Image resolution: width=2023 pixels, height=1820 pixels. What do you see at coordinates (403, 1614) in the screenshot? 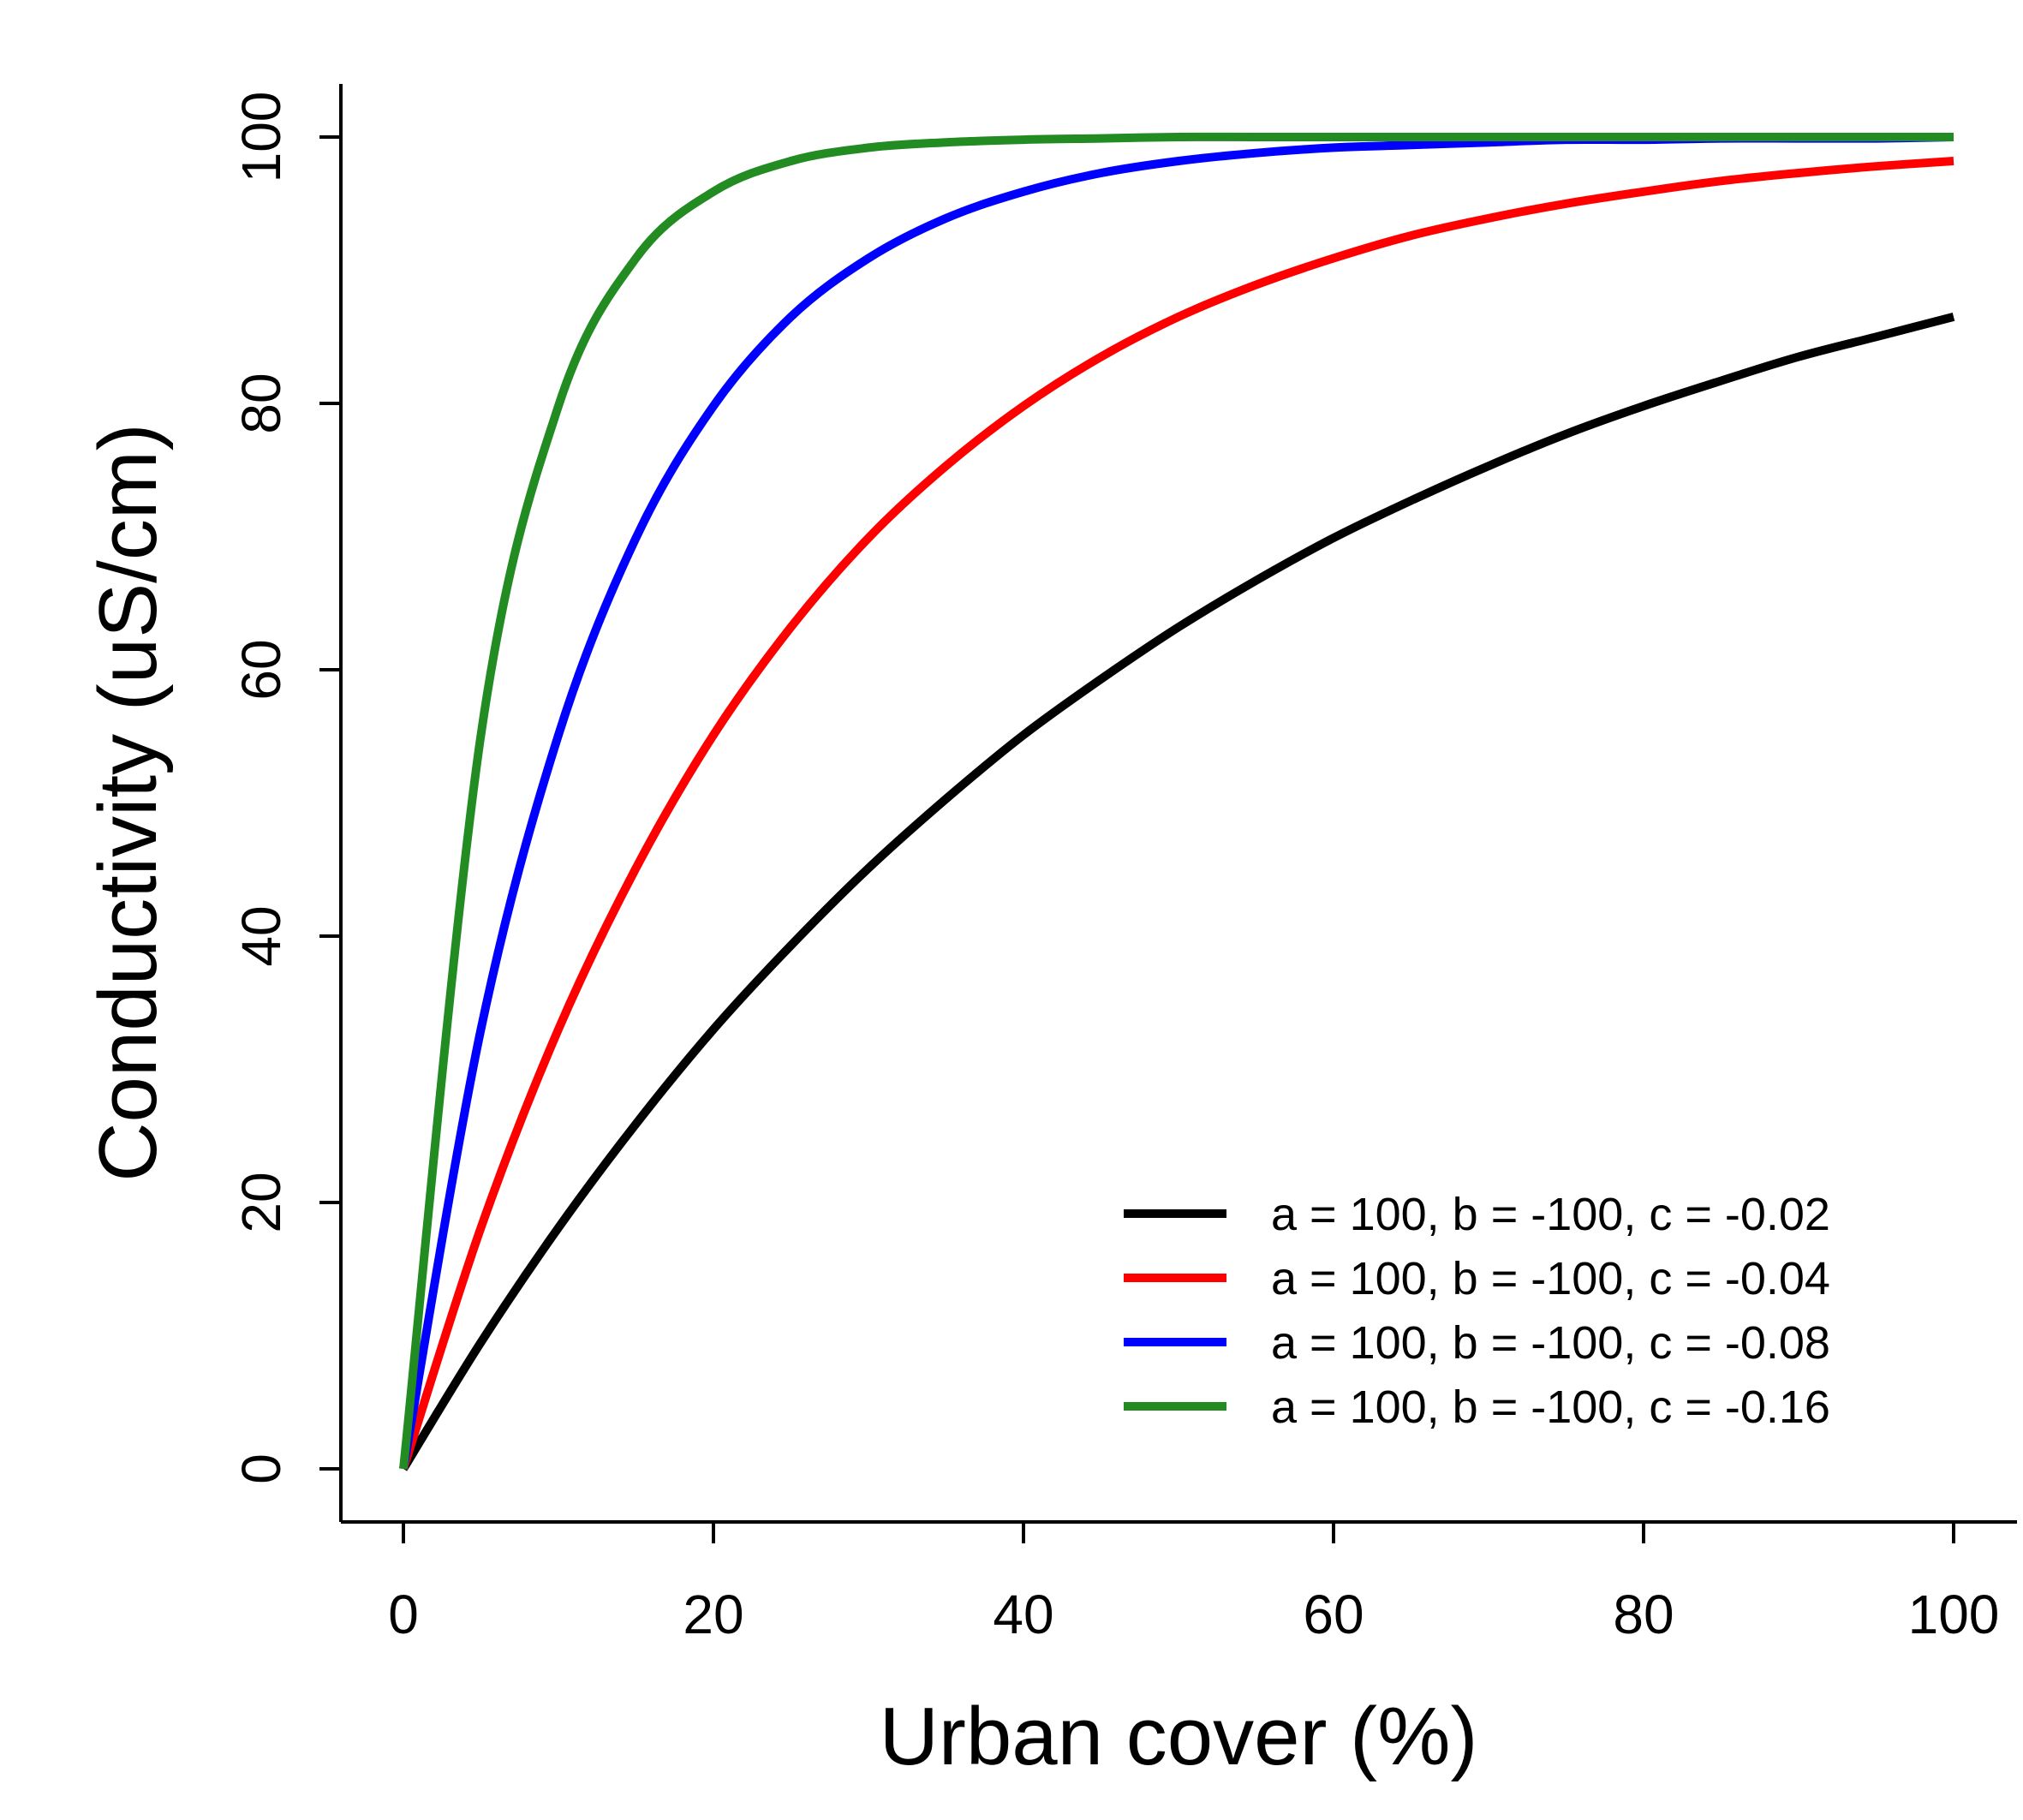
I see `x-tick-label: 0` at bounding box center [403, 1614].